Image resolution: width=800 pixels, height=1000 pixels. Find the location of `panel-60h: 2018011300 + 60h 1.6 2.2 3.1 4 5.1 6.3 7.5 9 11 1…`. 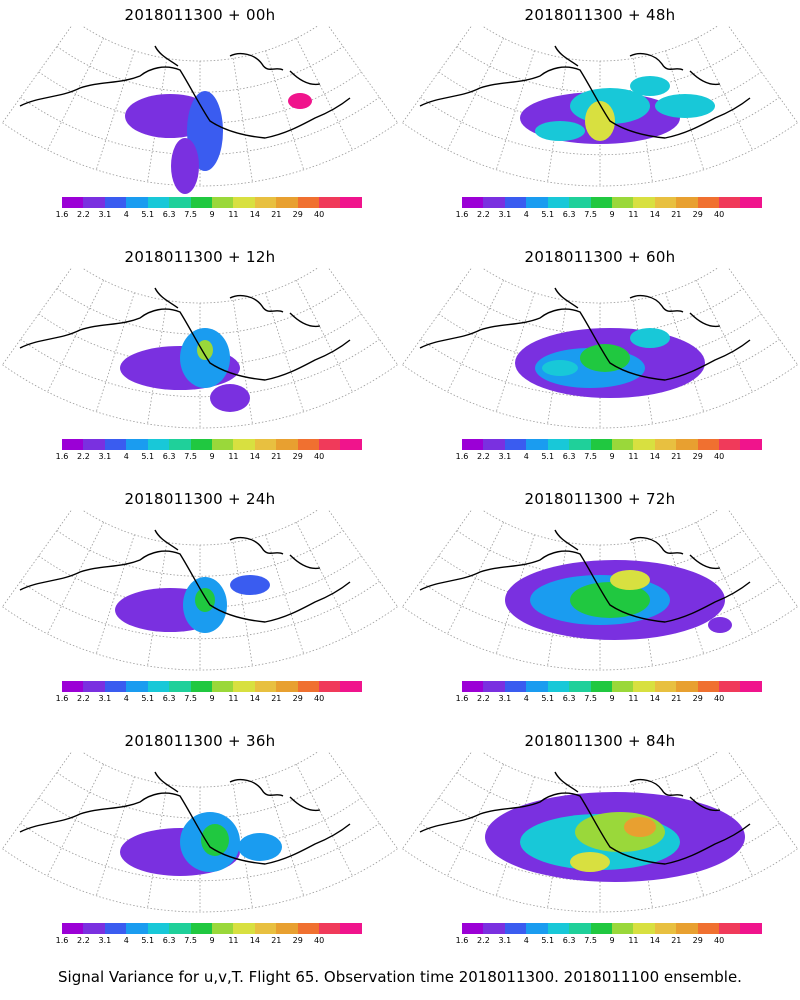

panel-60h: 2018011300 + 60h 1.6 2.2 3.1 4 5.1 6.3 7.5 9 11 1… is located at coordinates (600, 363).